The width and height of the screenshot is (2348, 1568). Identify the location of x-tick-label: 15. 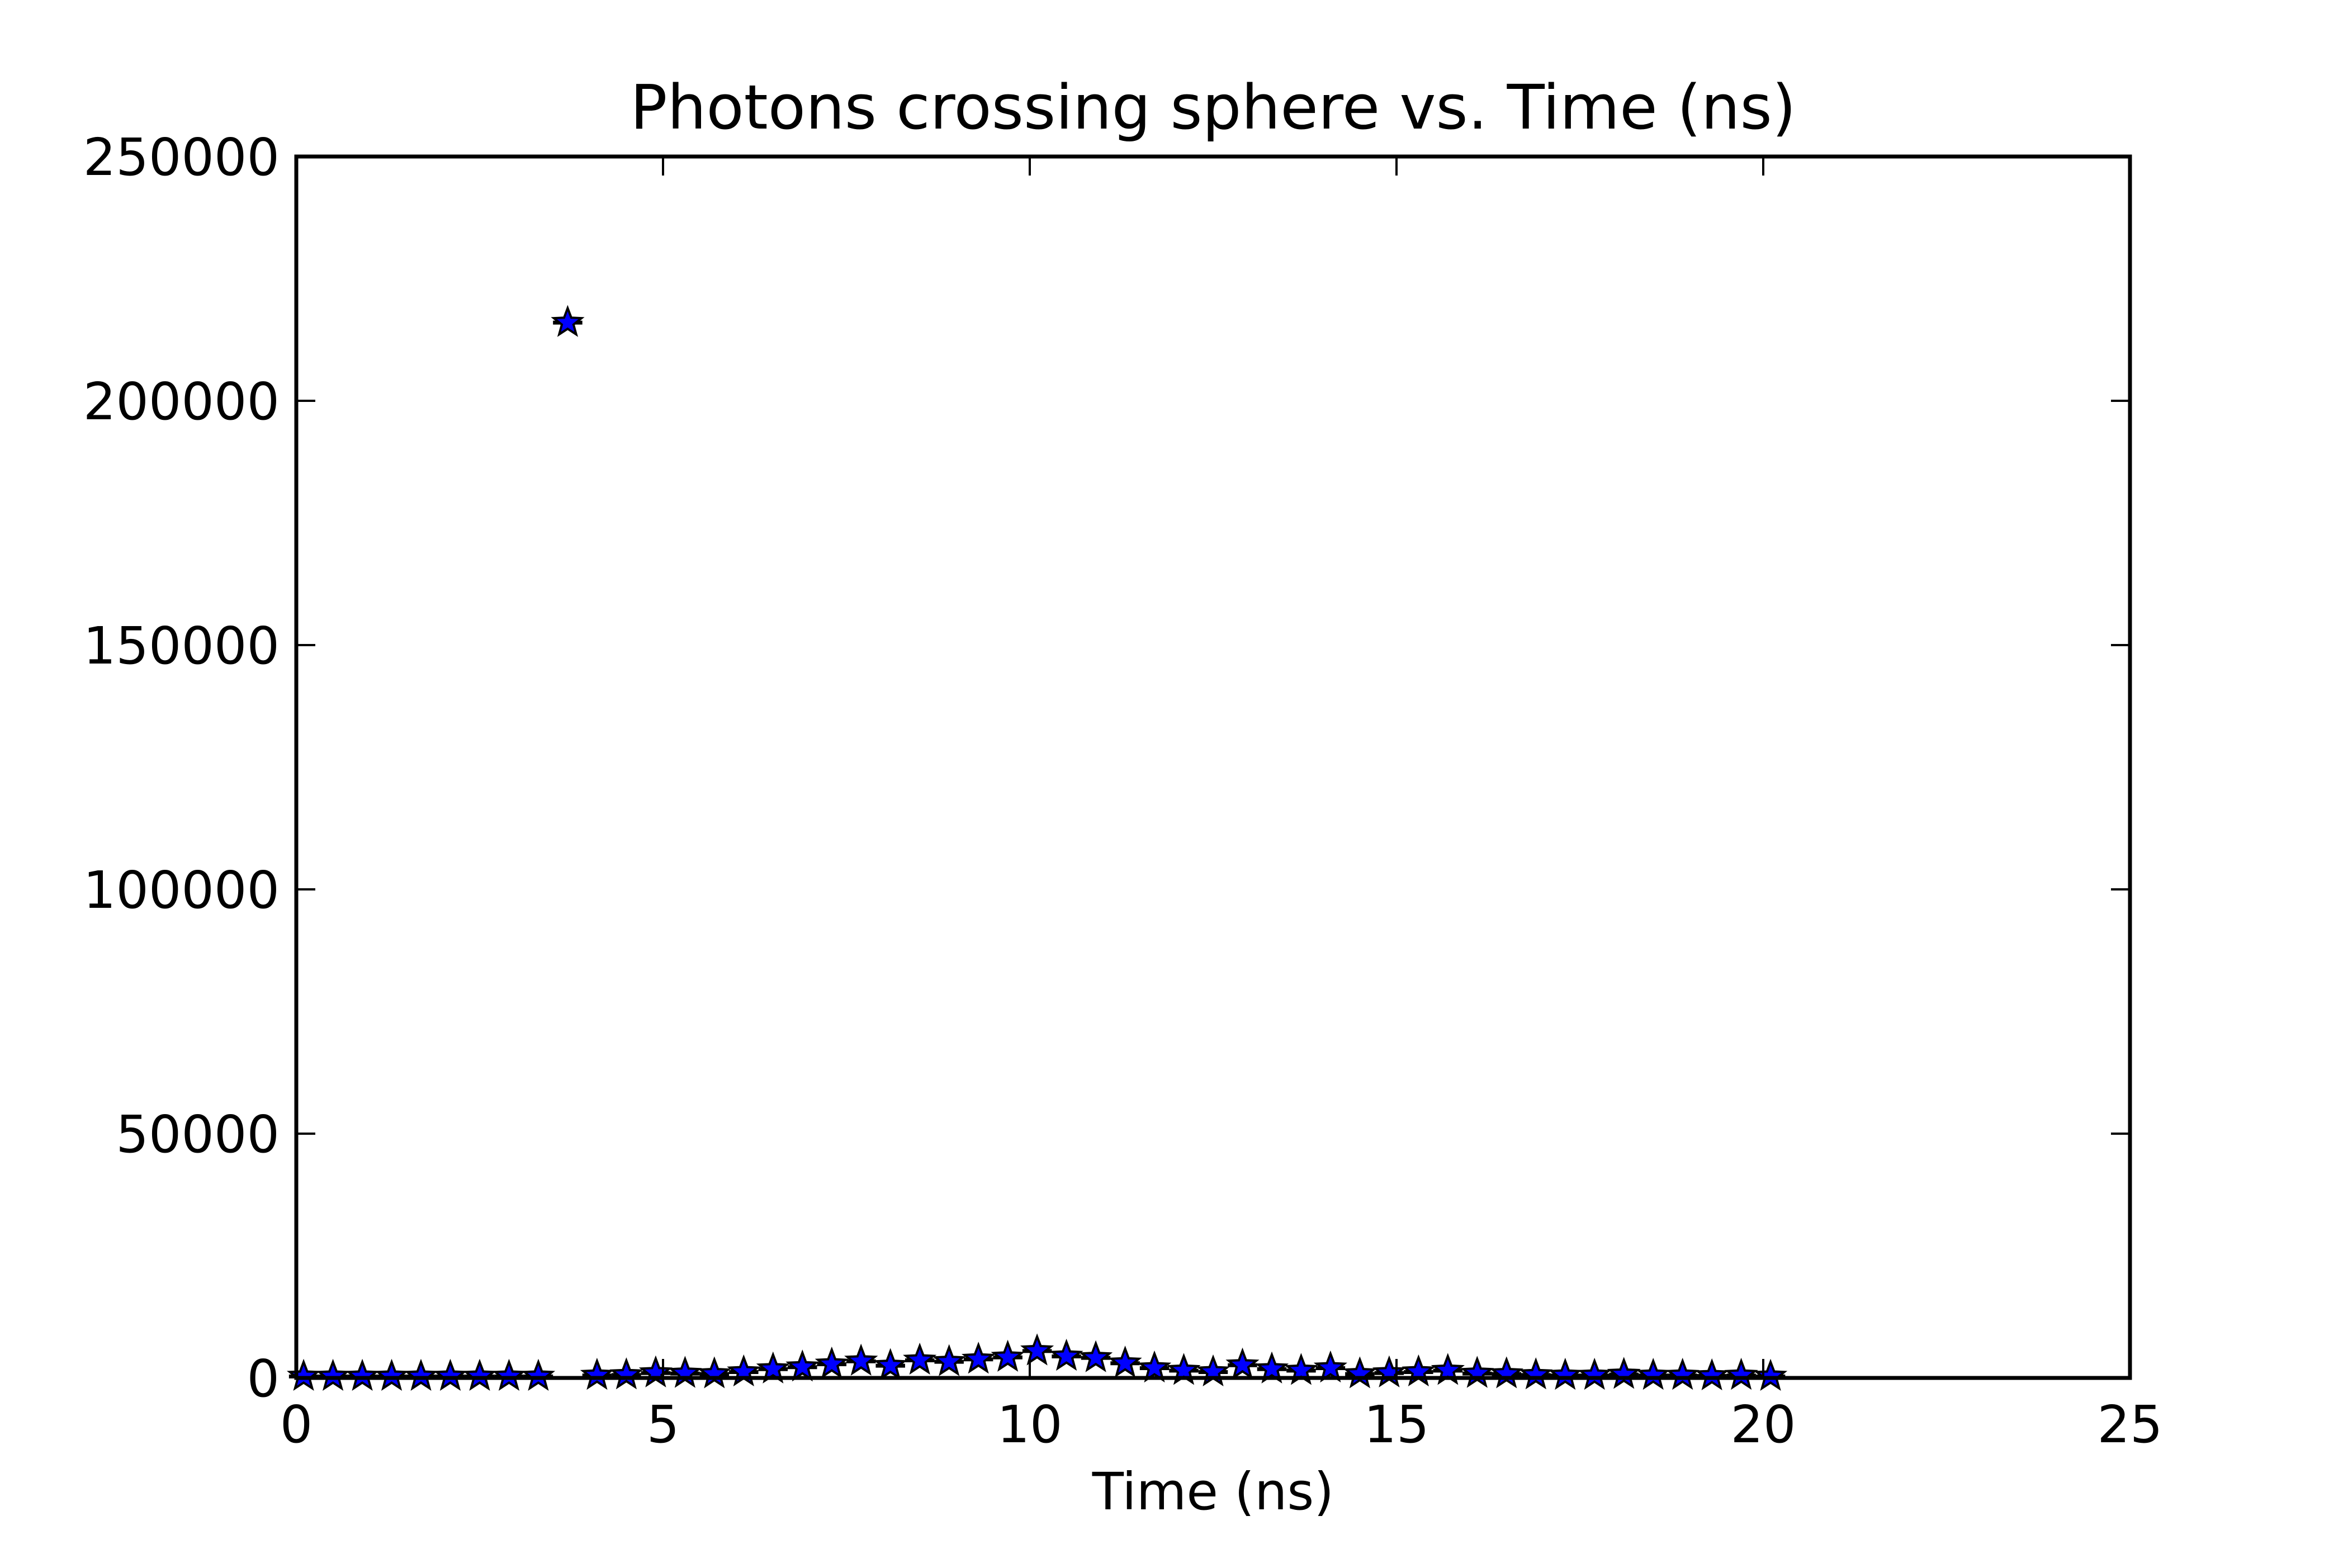
(1396, 1425).